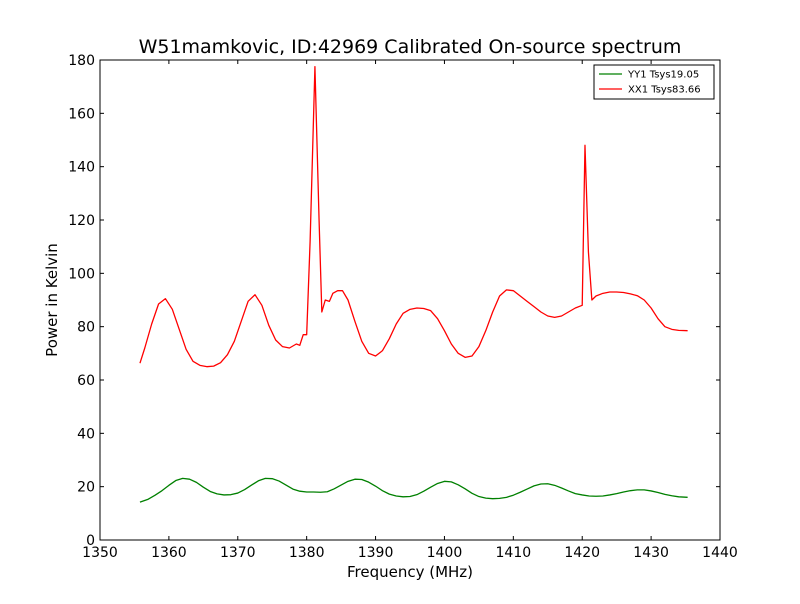 The width and height of the screenshot is (800, 604). What do you see at coordinates (664, 90) in the screenshot?
I see `legend-label-1: XX1 Tsys83.66` at bounding box center [664, 90].